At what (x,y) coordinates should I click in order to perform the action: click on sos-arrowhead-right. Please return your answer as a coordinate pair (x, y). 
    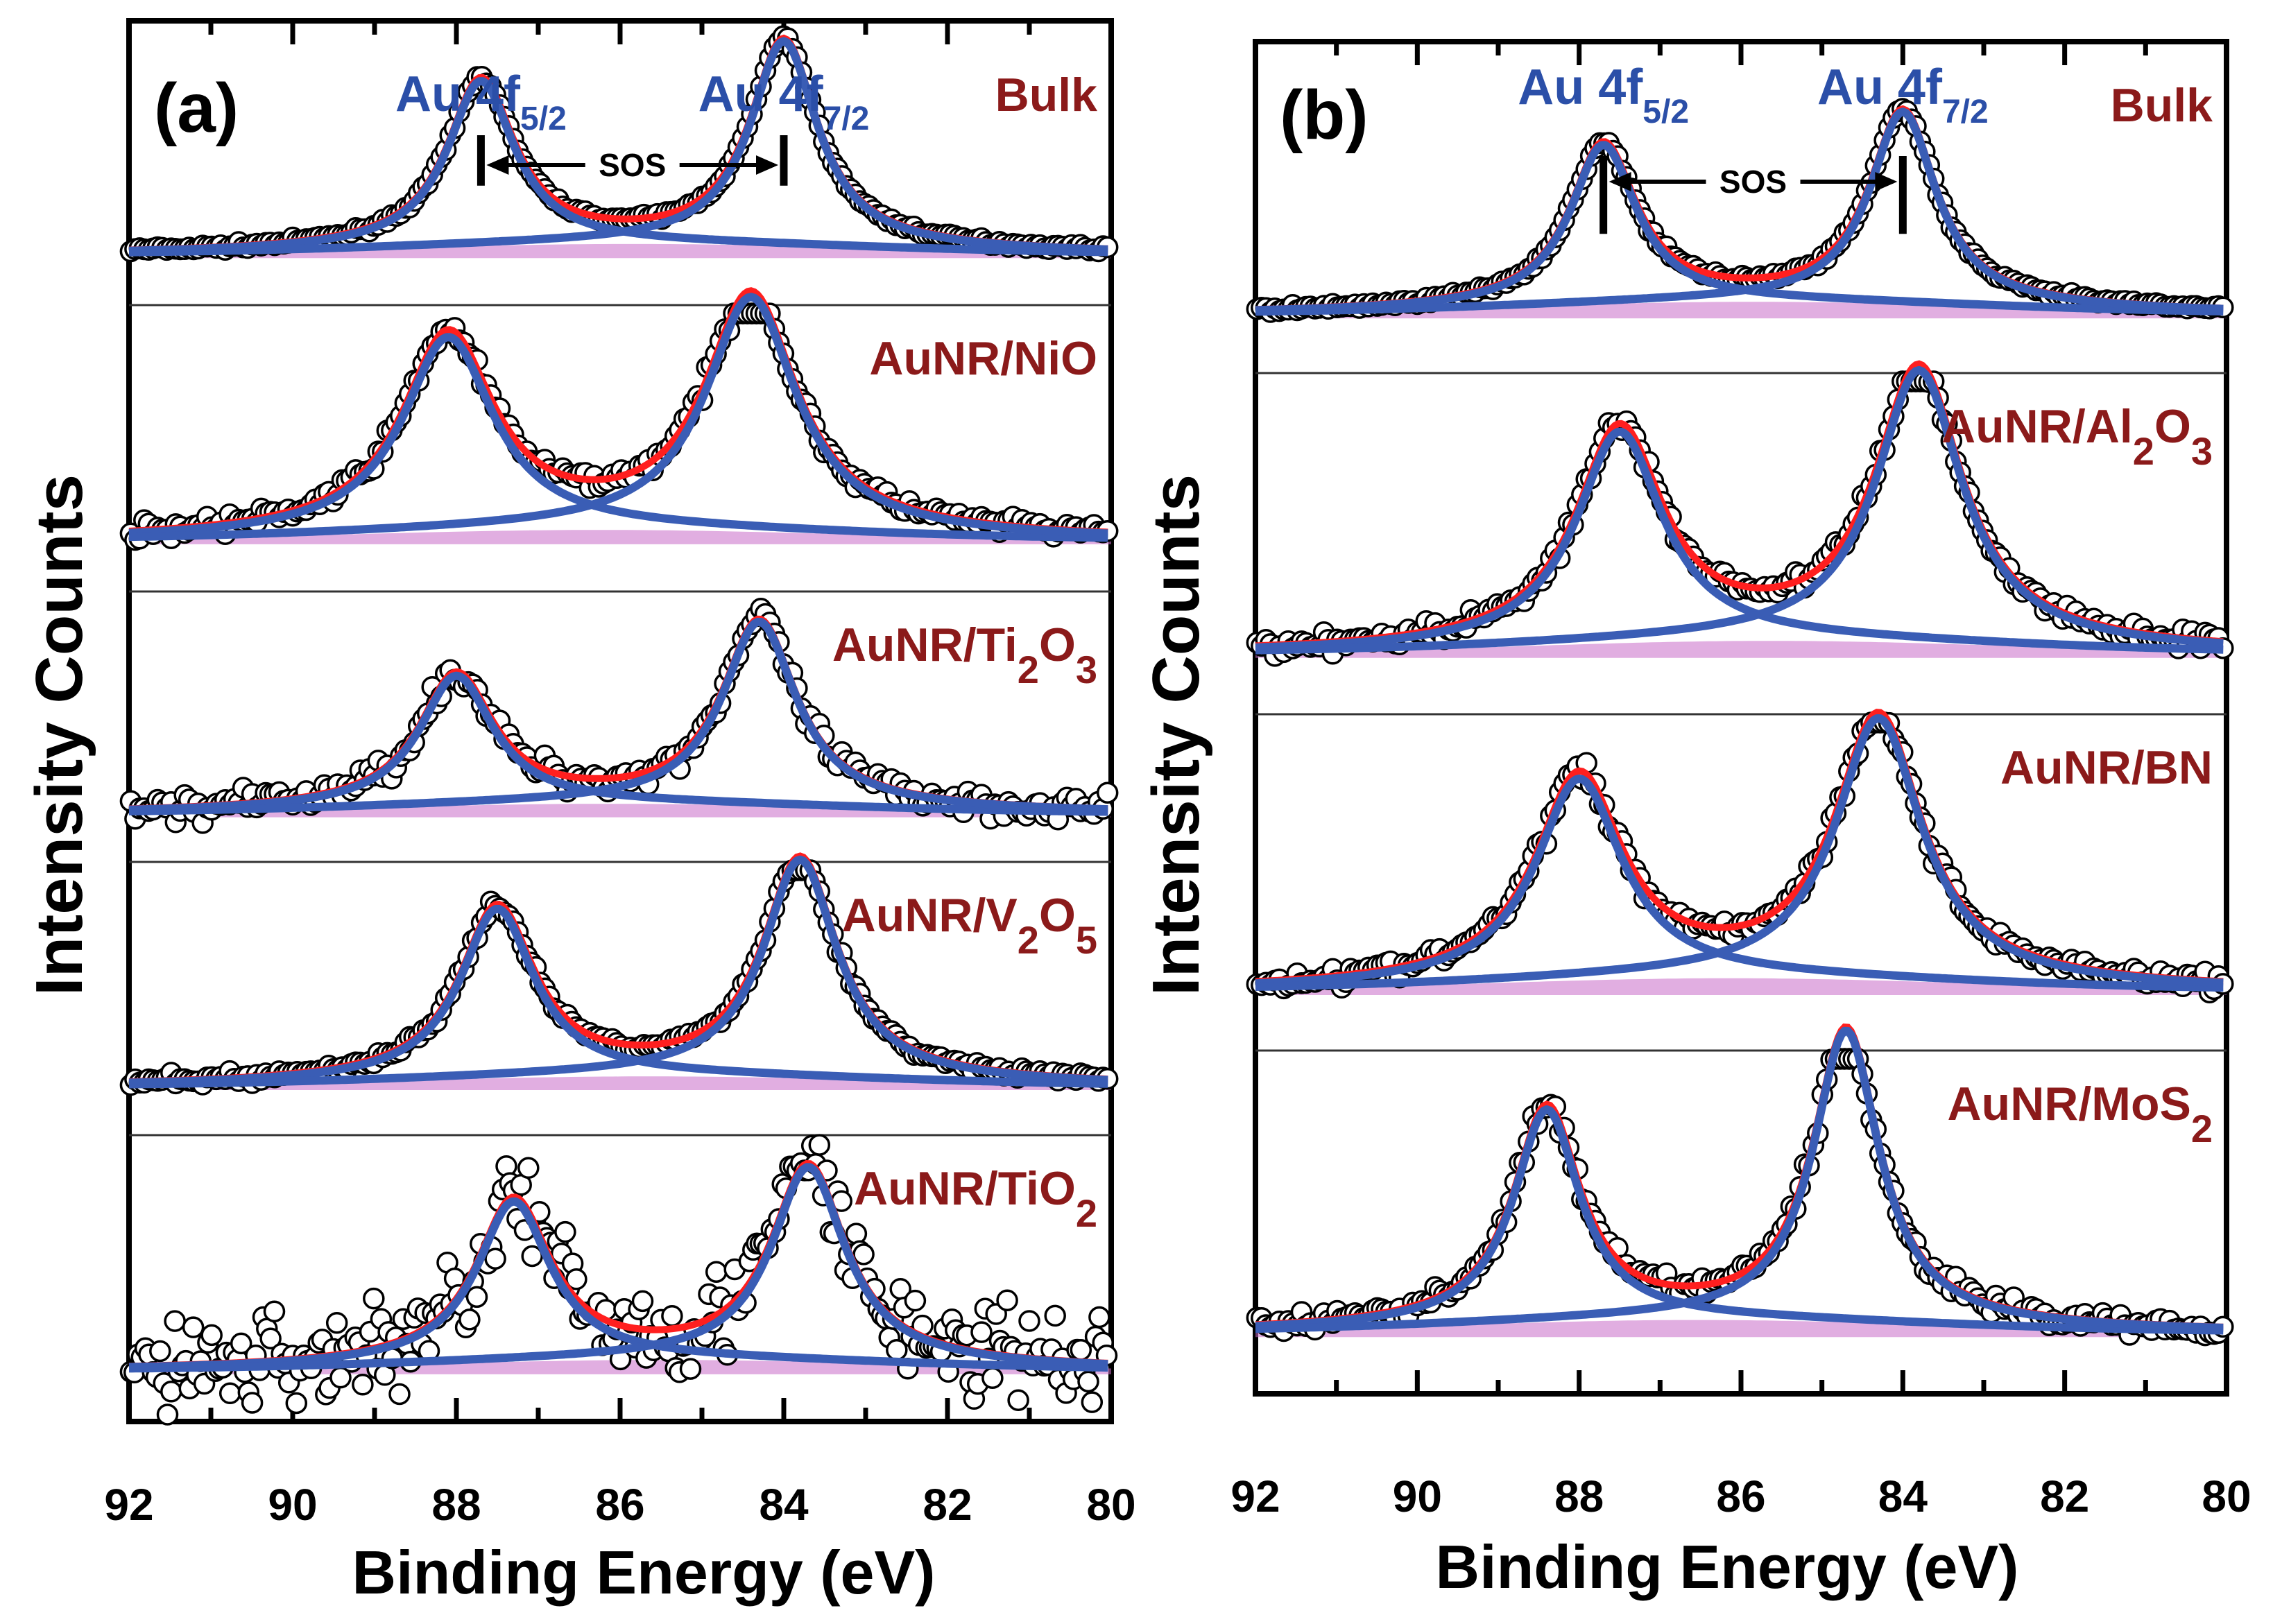
    Looking at the image, I should click on (767, 165).